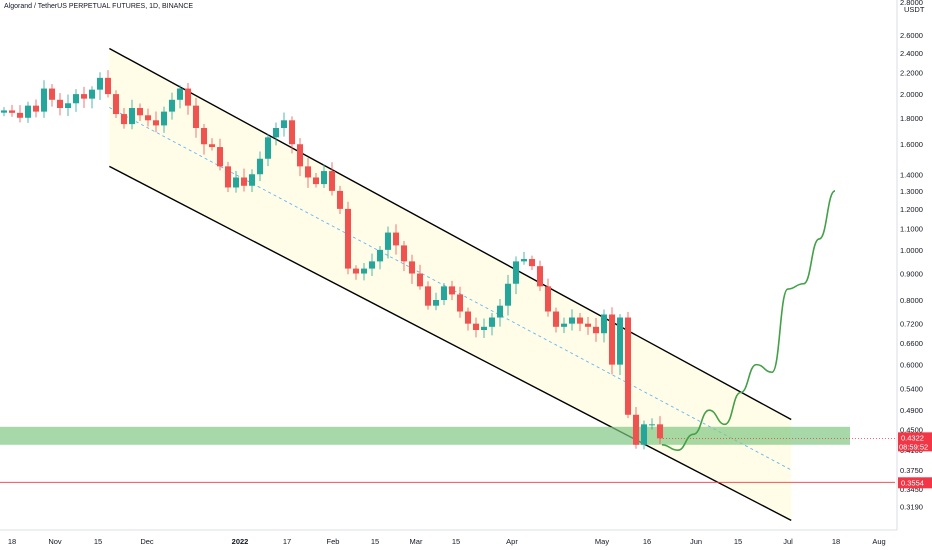  What do you see at coordinates (911, 274) in the screenshot?
I see `price-tick-label: 0.9000` at bounding box center [911, 274].